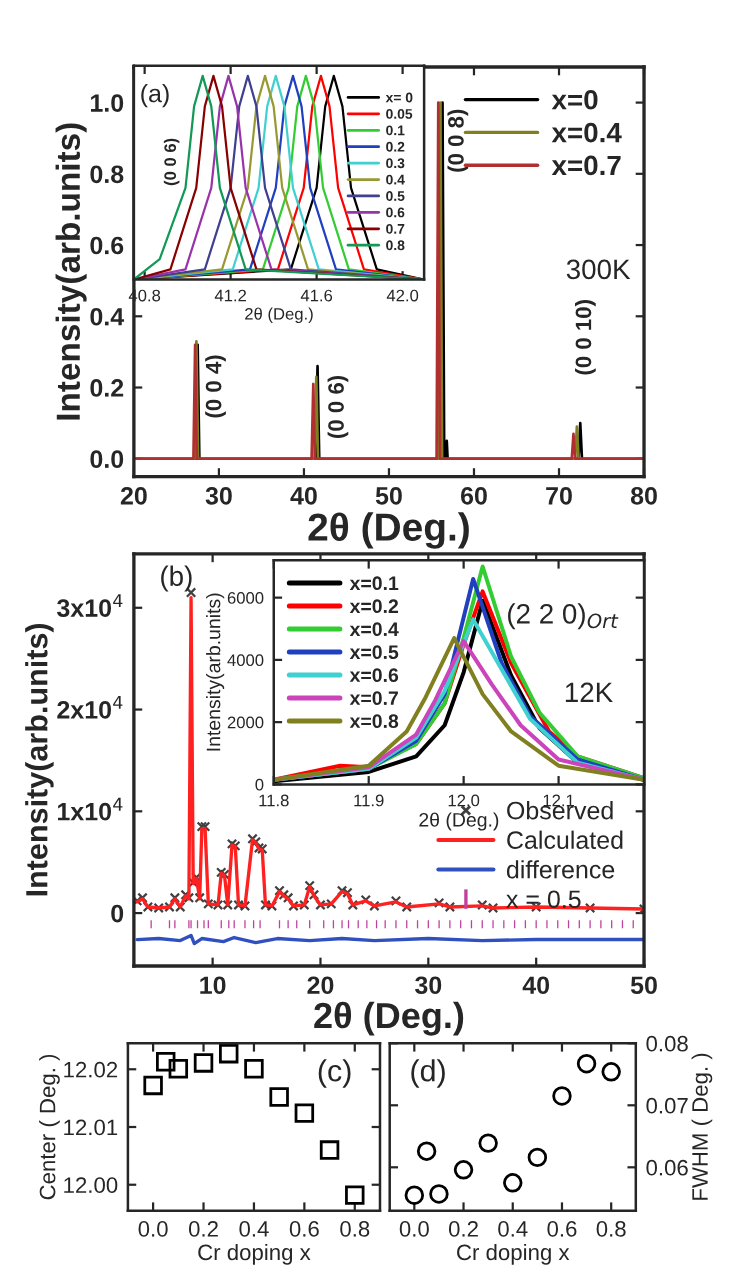  I want to click on annotation: 300K, so click(598, 269).